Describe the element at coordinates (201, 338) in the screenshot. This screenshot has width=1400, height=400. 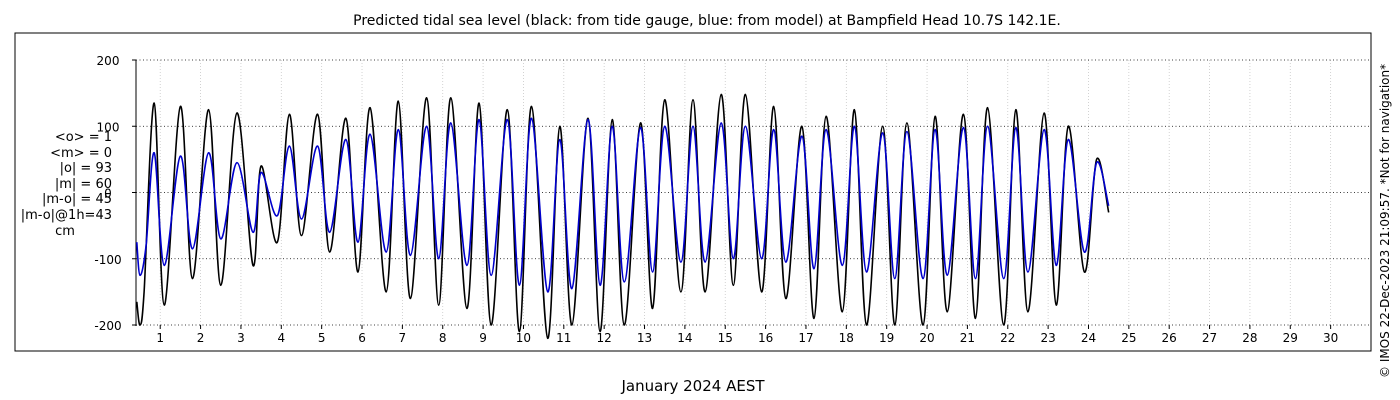
I see `x-tick-label: 2` at that location.